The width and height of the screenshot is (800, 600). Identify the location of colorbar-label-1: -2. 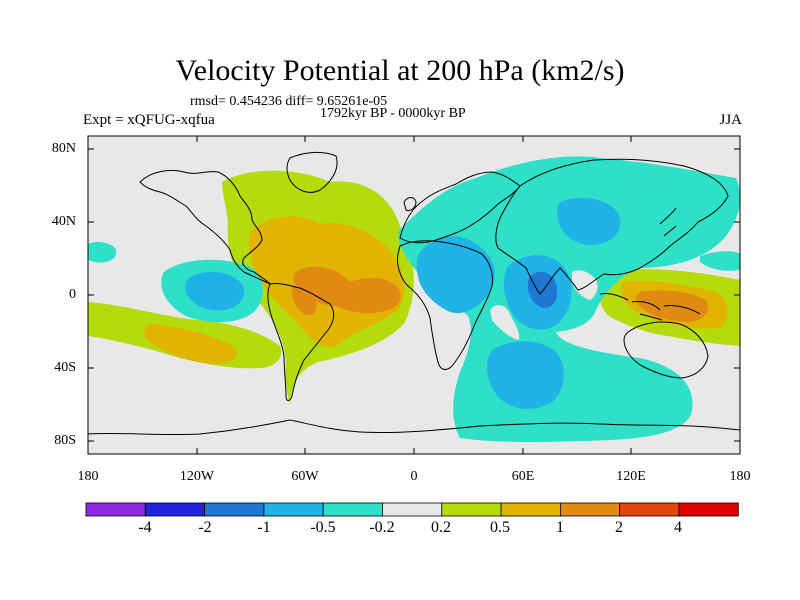
(205, 527).